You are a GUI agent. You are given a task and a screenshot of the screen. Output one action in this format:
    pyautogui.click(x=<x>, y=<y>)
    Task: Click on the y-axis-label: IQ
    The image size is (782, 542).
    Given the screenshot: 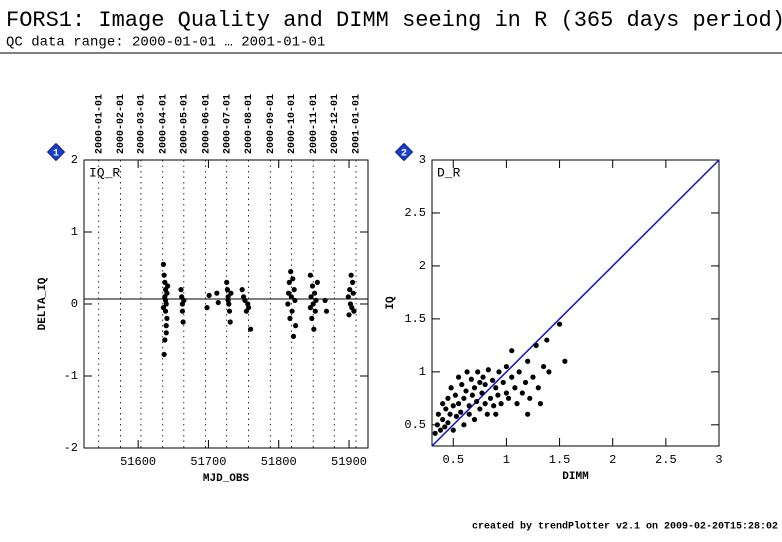 What is the action you would take?
    pyautogui.click(x=391, y=303)
    